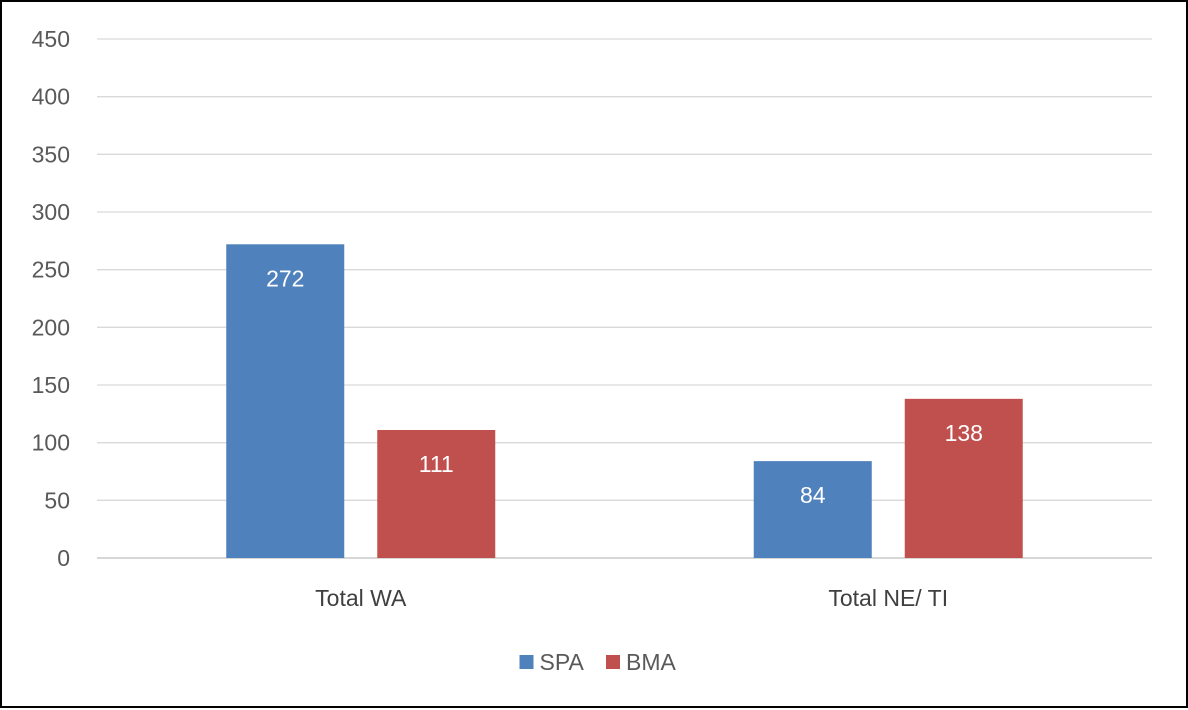 The image size is (1188, 710). What do you see at coordinates (51, 385) in the screenshot?
I see `y-tick-label: 150` at bounding box center [51, 385].